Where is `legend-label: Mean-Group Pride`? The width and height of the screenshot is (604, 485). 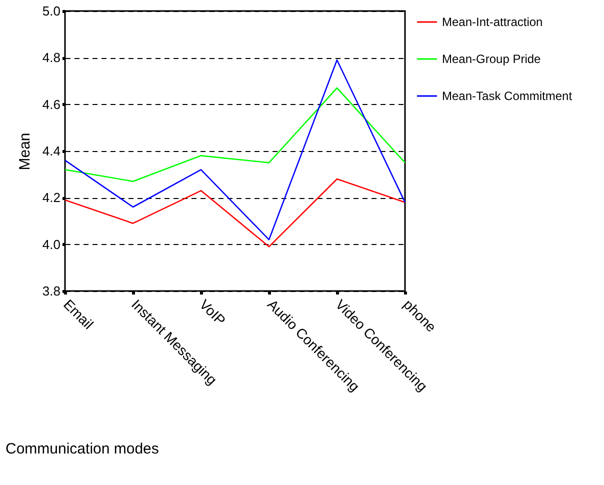 legend-label: Mean-Group Pride is located at coordinates (492, 59).